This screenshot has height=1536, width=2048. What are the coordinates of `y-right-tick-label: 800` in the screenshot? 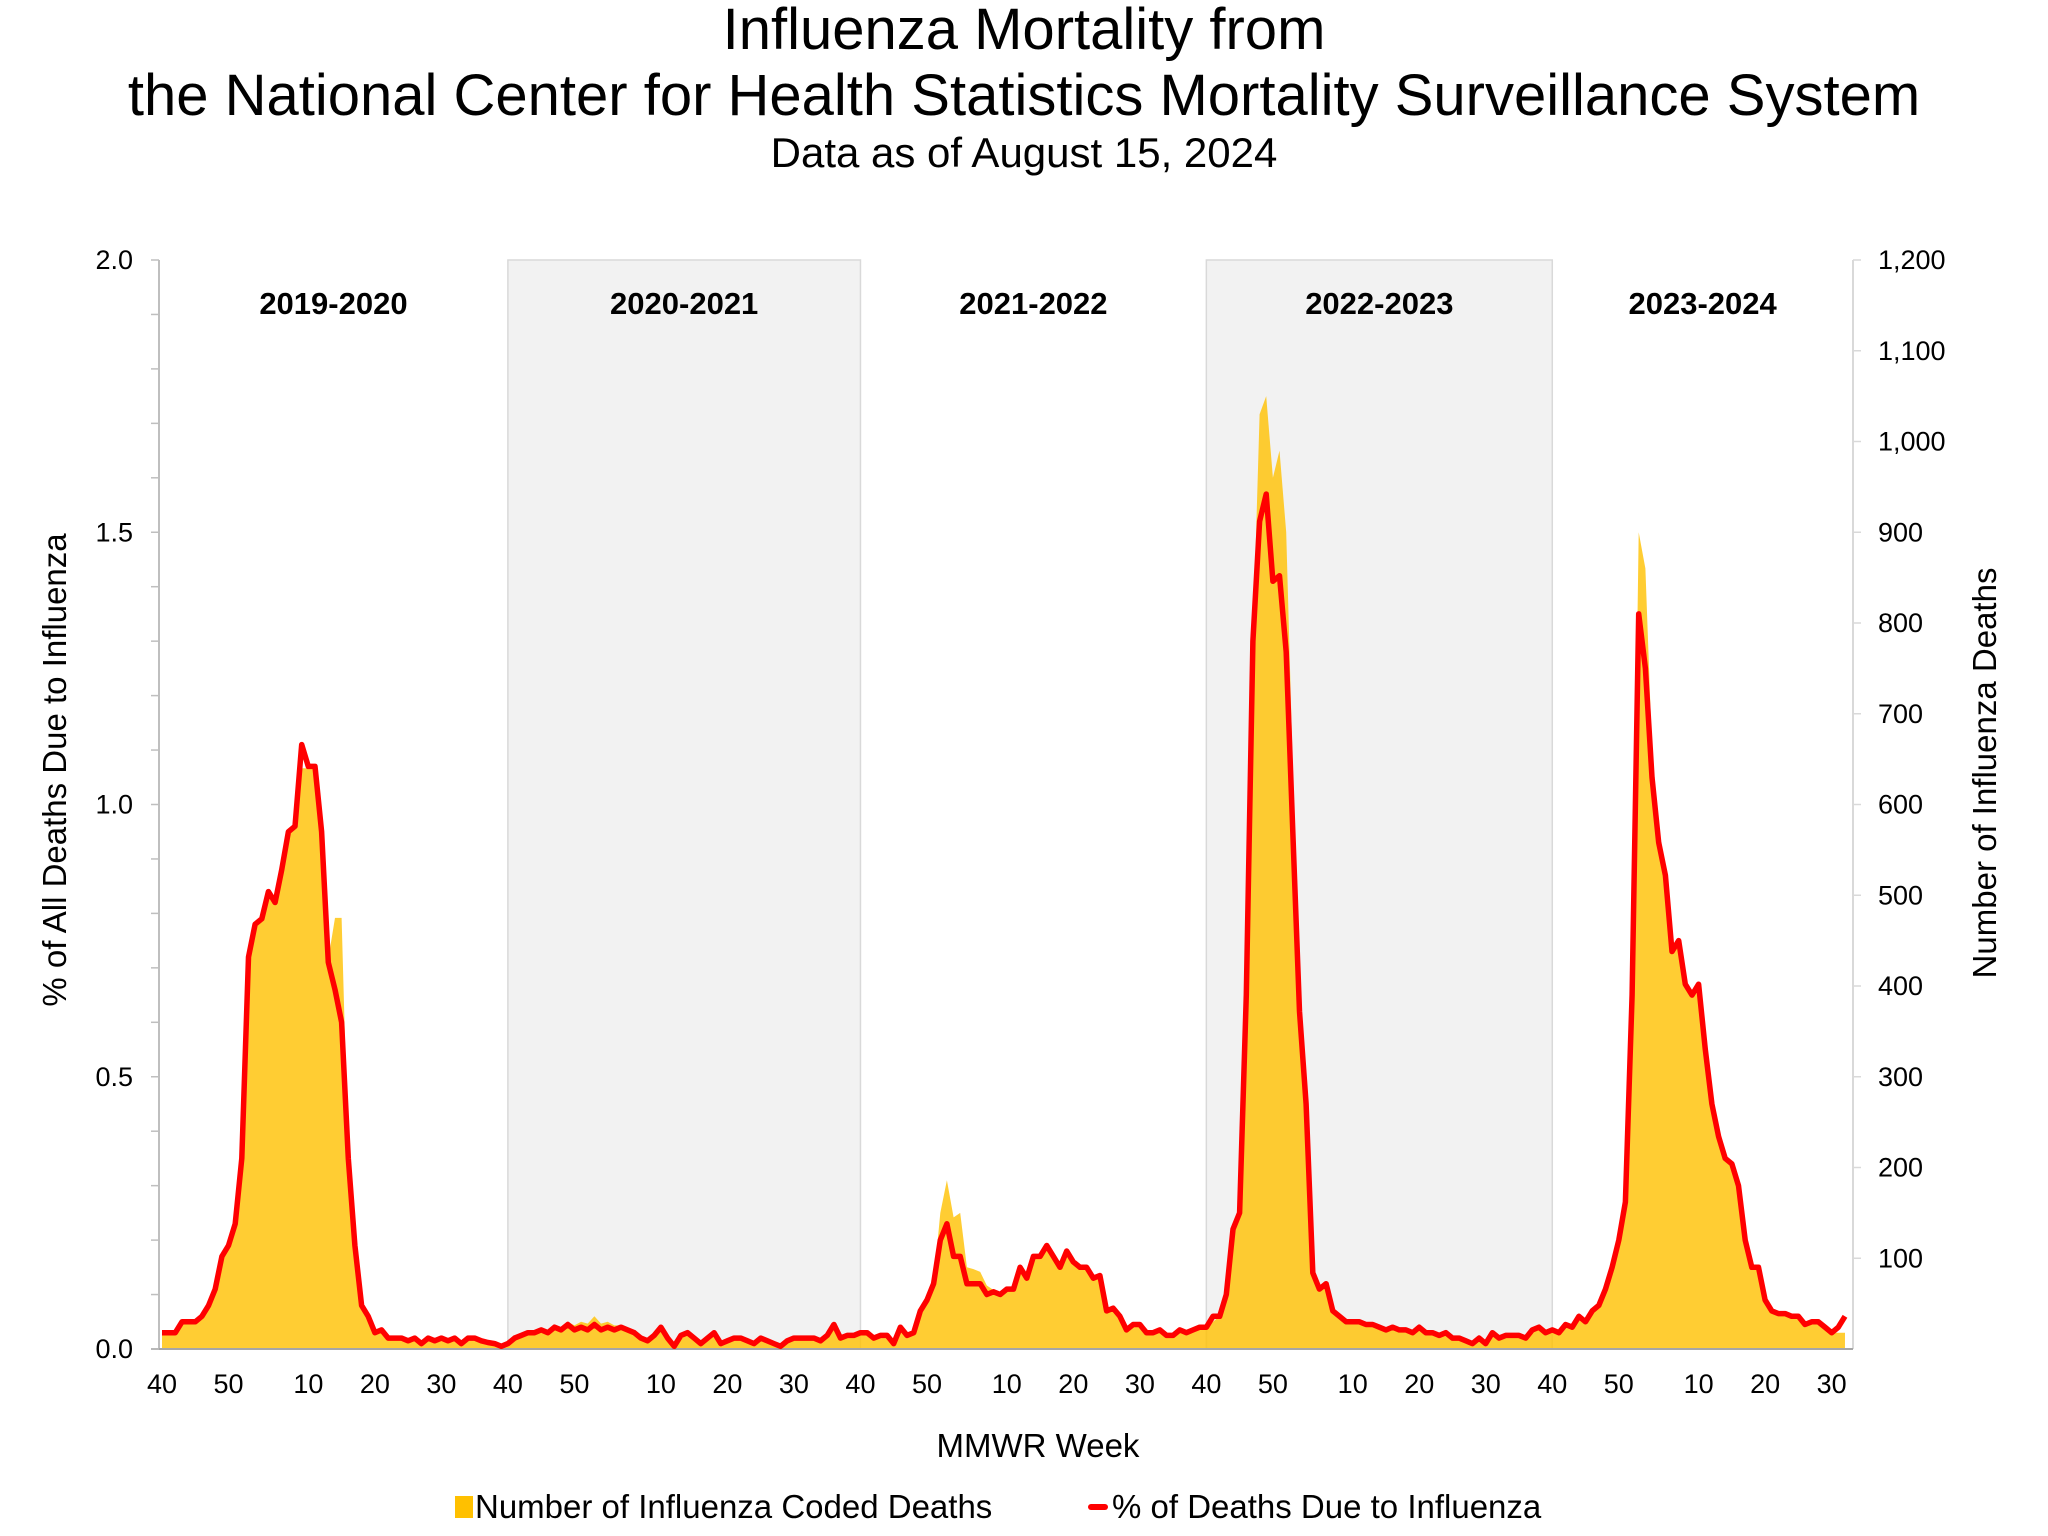 It's located at (1900, 623).